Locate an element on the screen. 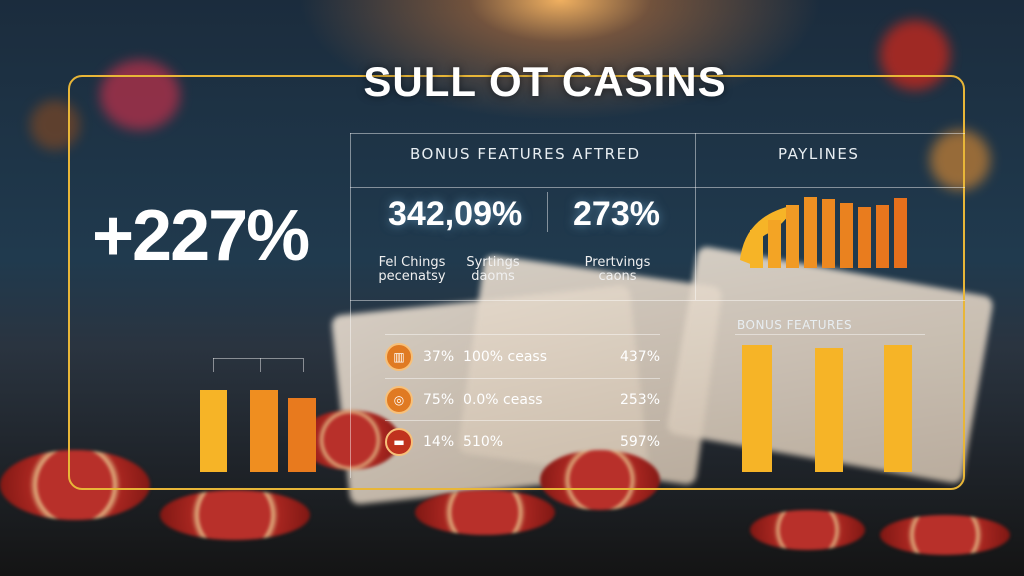  stat-value: 342,09% is located at coordinates (455, 214).